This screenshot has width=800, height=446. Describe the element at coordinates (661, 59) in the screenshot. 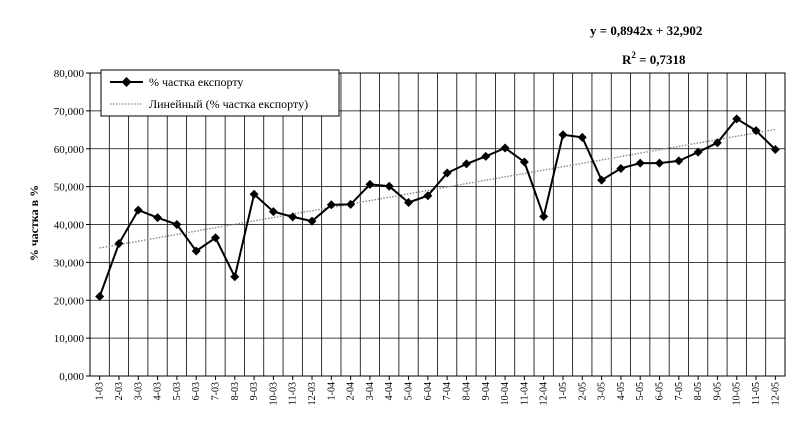

I see `r2-value: = 0,7318` at that location.